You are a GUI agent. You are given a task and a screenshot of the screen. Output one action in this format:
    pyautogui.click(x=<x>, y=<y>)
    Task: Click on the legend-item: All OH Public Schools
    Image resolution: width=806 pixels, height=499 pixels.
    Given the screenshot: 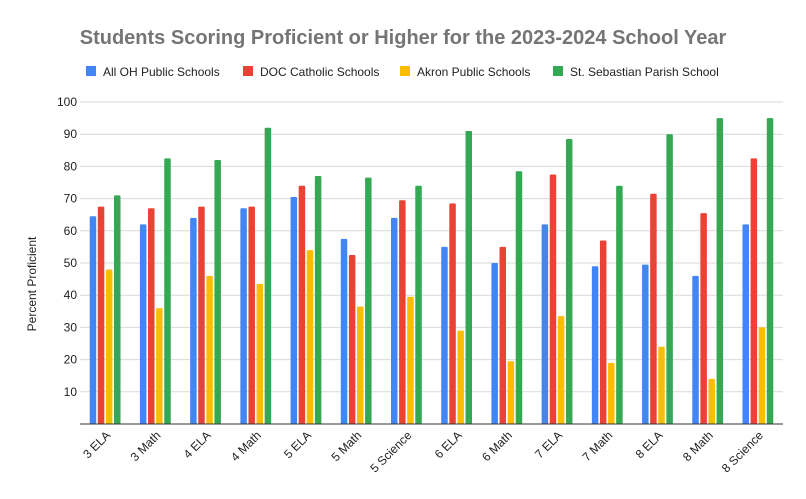 What is the action you would take?
    pyautogui.click(x=153, y=72)
    